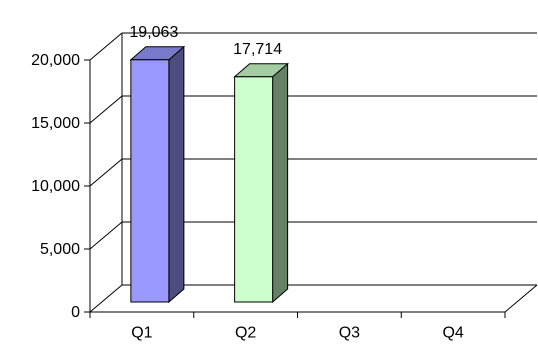 This screenshot has height=348, width=538. What do you see at coordinates (55, 60) in the screenshot?
I see `y-tick-label: 20,000` at bounding box center [55, 60].